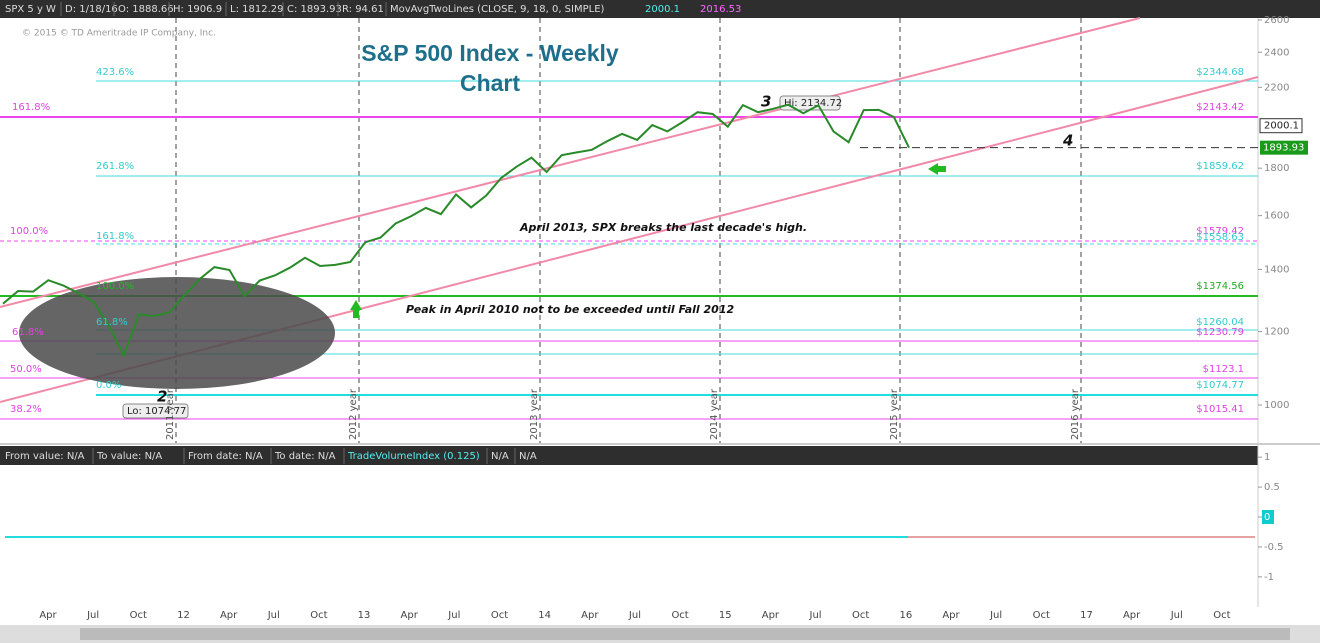 The width and height of the screenshot is (1320, 643). What do you see at coordinates (91, 9) in the screenshot?
I see `header-field: D: 1/18/16` at bounding box center [91, 9].